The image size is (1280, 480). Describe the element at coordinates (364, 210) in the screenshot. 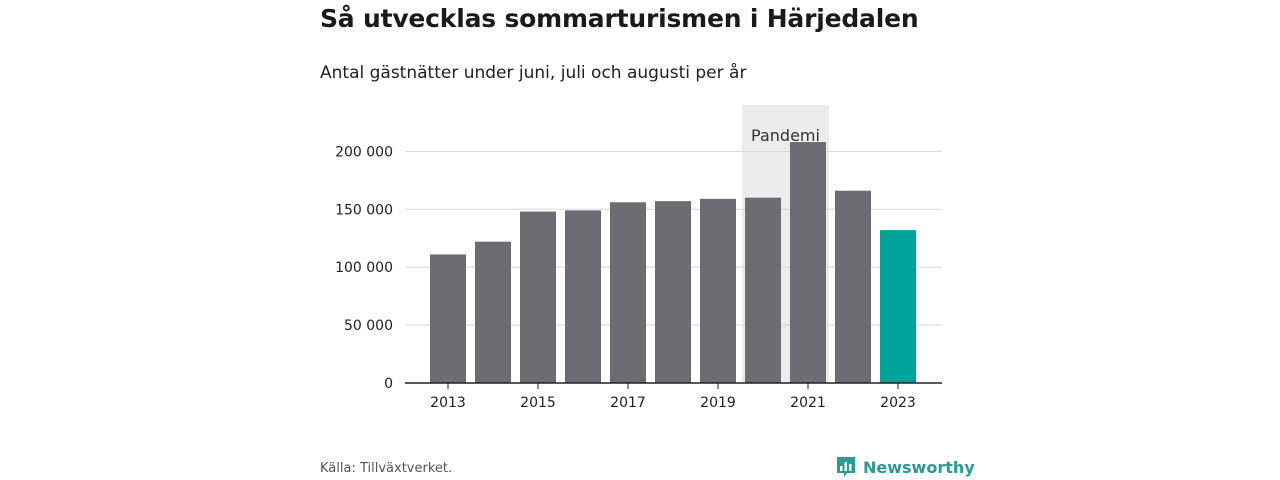

I see `y-tick-label: 150 000` at that location.